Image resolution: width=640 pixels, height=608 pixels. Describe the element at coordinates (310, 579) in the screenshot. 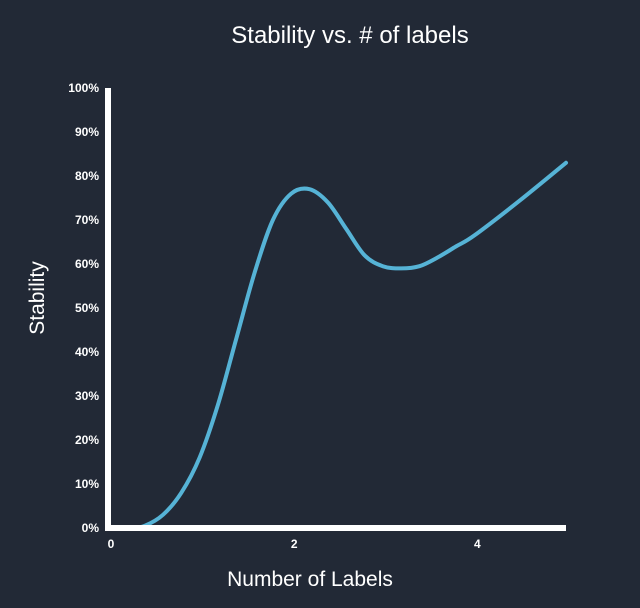

I see `x-axis-title: Number of Labels` at that location.